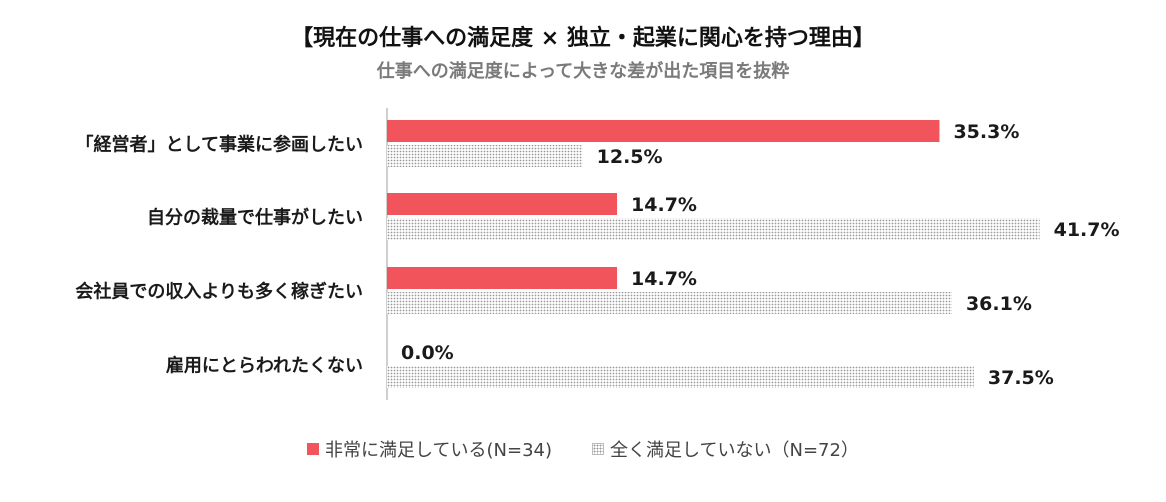 Image resolution: width=1166 pixels, height=502 pixels. What do you see at coordinates (264, 366) in the screenshot?
I see `category-label: 雇用にとらわれたくない` at bounding box center [264, 366].